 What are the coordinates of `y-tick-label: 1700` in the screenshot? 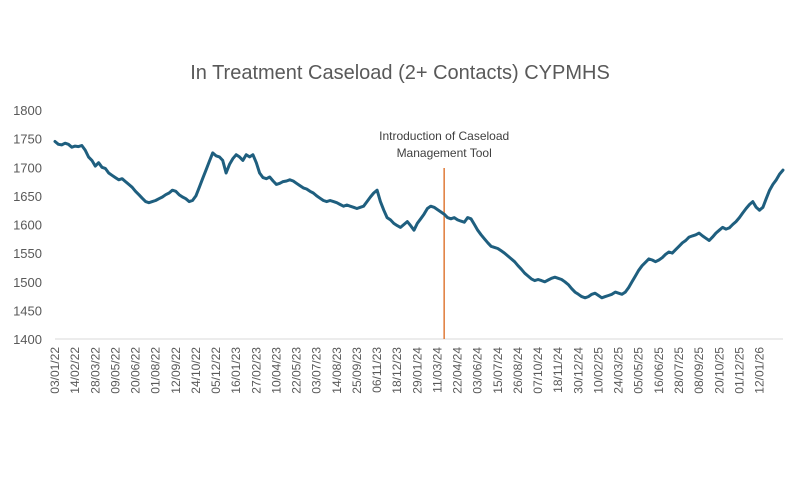 It's located at (27, 167).